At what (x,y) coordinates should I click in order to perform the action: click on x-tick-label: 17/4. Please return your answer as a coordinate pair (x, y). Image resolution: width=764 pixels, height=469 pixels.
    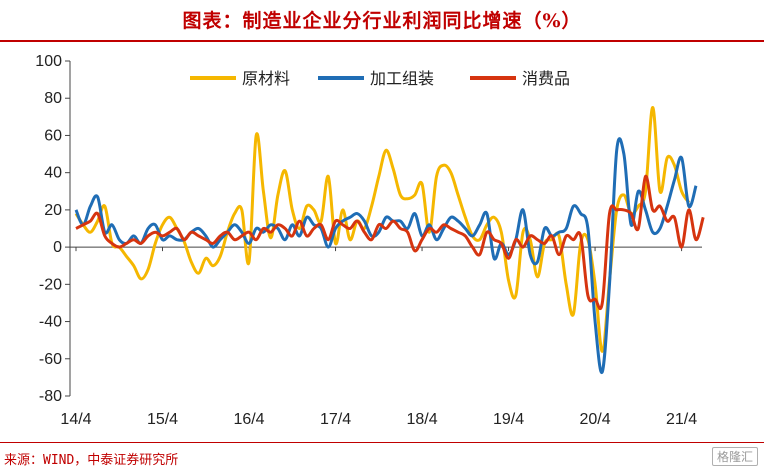
    Looking at the image, I should click on (335, 419).